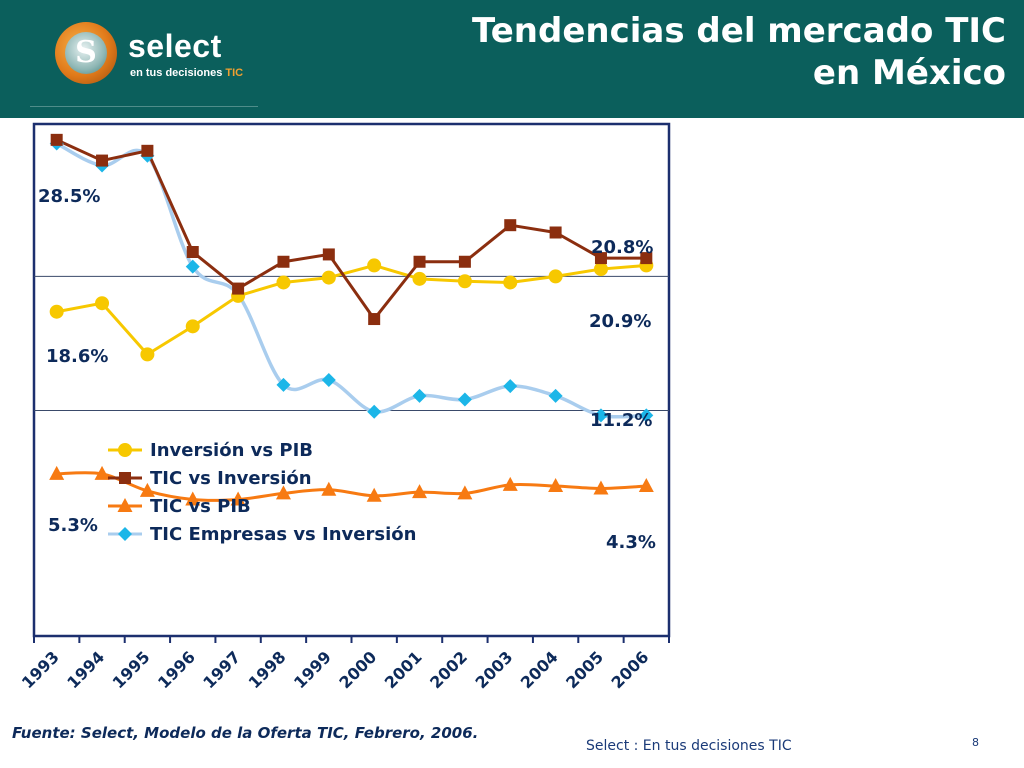  Describe the element at coordinates (312, 669) in the screenshot. I see `x-tick-label: 1999` at that location.